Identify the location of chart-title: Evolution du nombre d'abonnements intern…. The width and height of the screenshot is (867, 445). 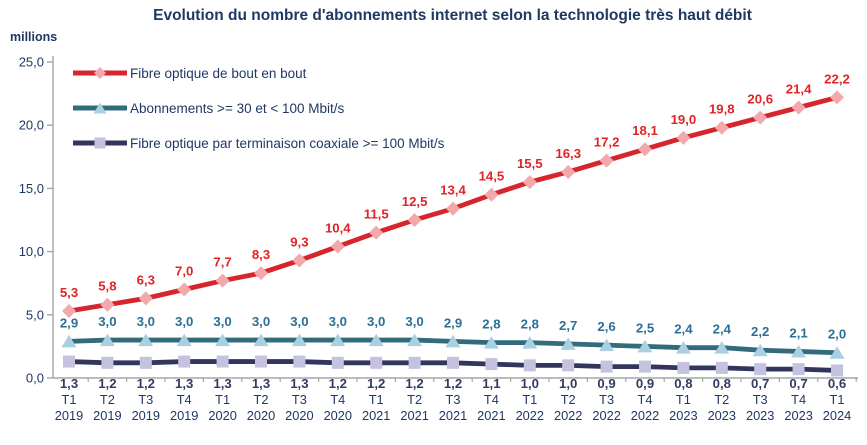
(452, 15).